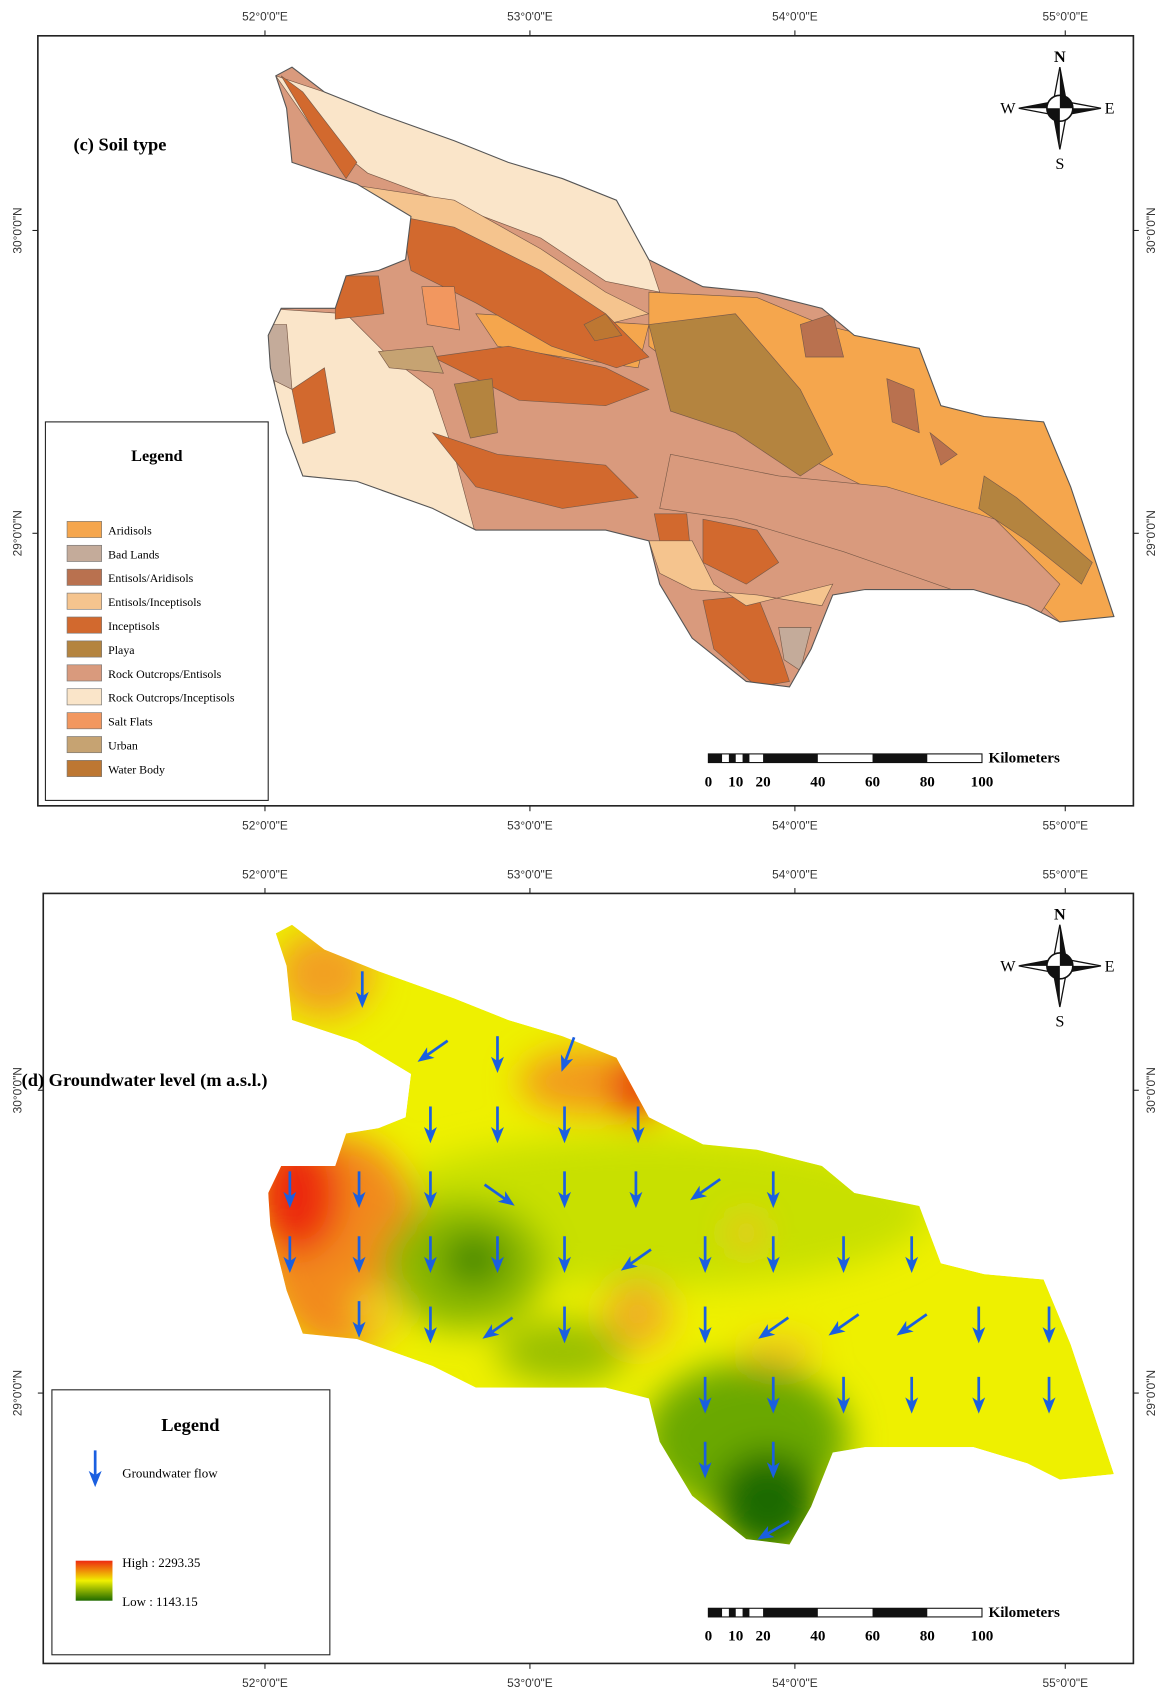 The height and width of the screenshot is (1696, 1168). What do you see at coordinates (1065, 17) in the screenshot?
I see `top-longitude-label: 55°0'0"E` at bounding box center [1065, 17].